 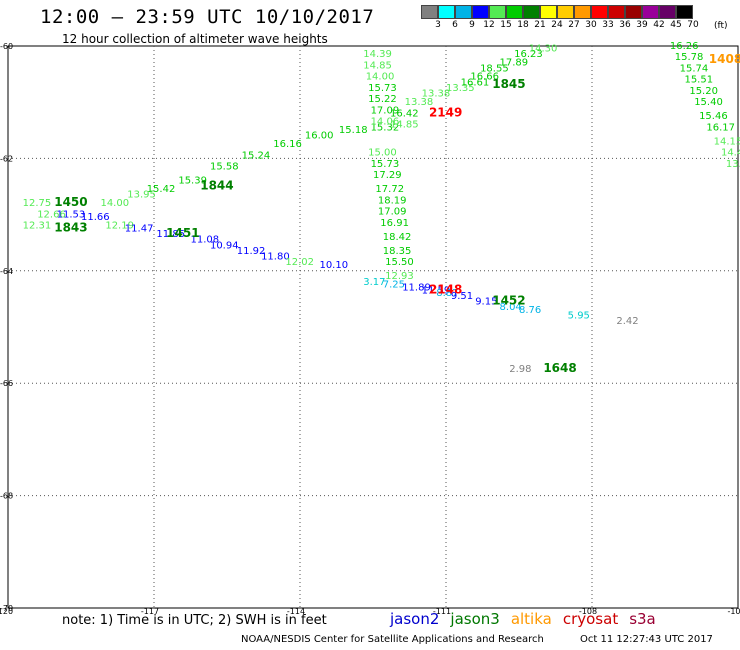 I want to click on data-point: 12.75, so click(x=37, y=203).